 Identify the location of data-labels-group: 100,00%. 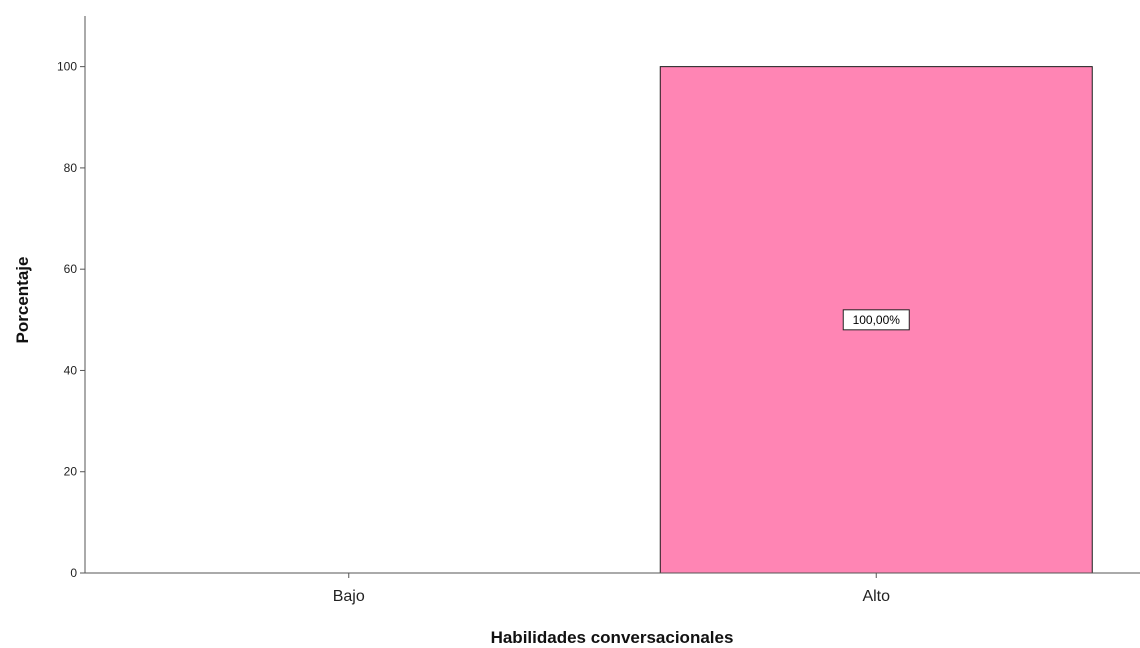
(876, 320).